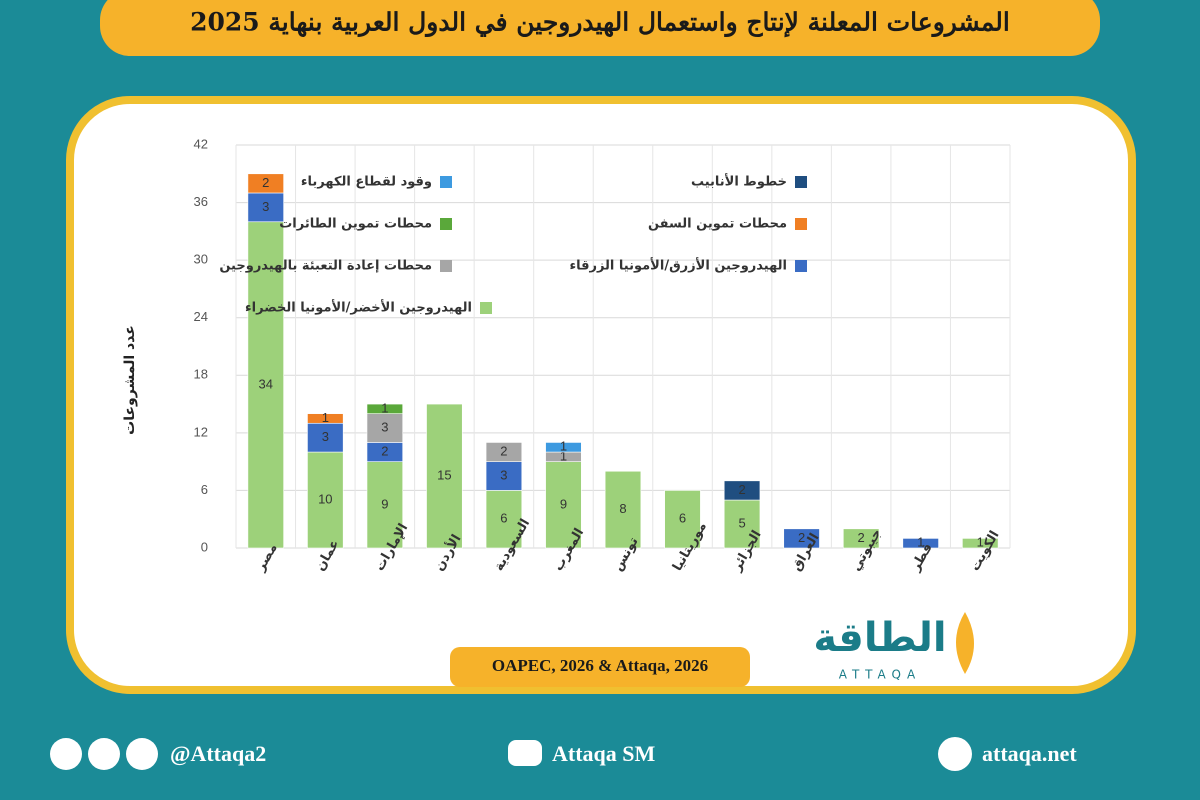  What do you see at coordinates (104, 754) in the screenshot?
I see `instagram-icon` at bounding box center [104, 754].